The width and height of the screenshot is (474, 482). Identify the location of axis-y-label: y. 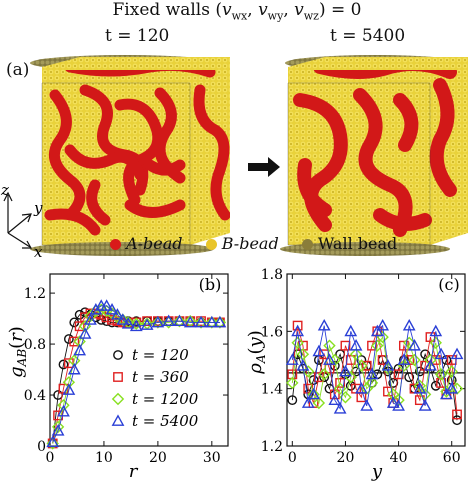
(38, 208).